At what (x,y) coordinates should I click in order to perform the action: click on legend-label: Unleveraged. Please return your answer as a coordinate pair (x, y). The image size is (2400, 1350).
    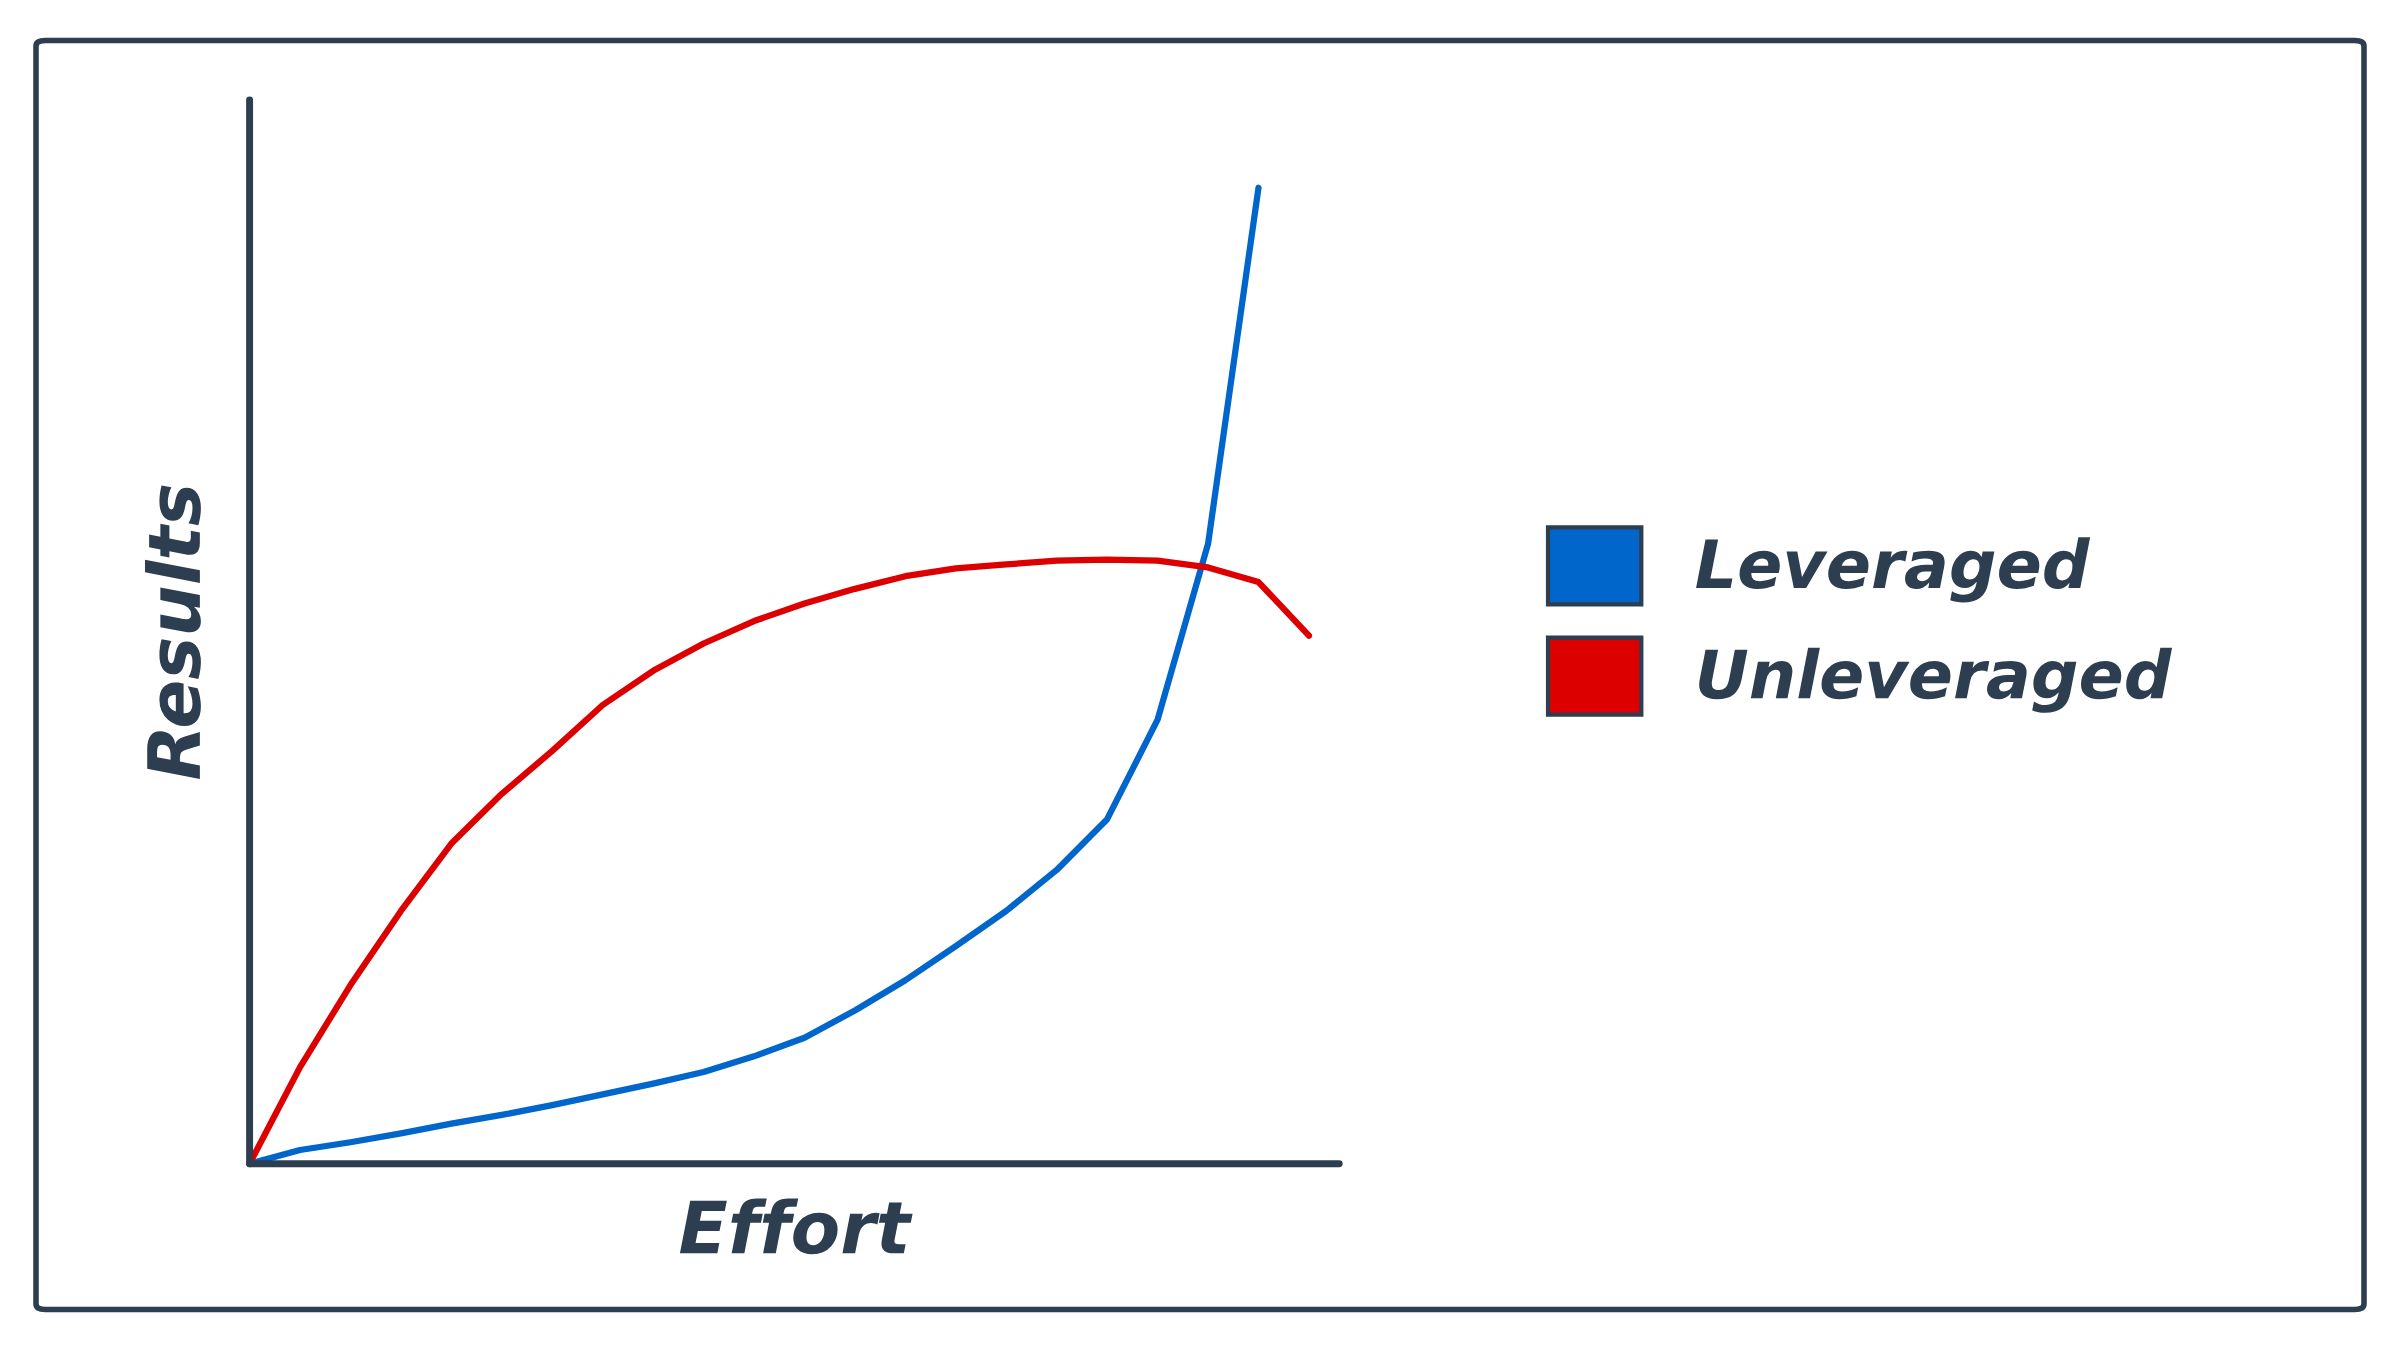
    Looking at the image, I should click on (1936, 680).